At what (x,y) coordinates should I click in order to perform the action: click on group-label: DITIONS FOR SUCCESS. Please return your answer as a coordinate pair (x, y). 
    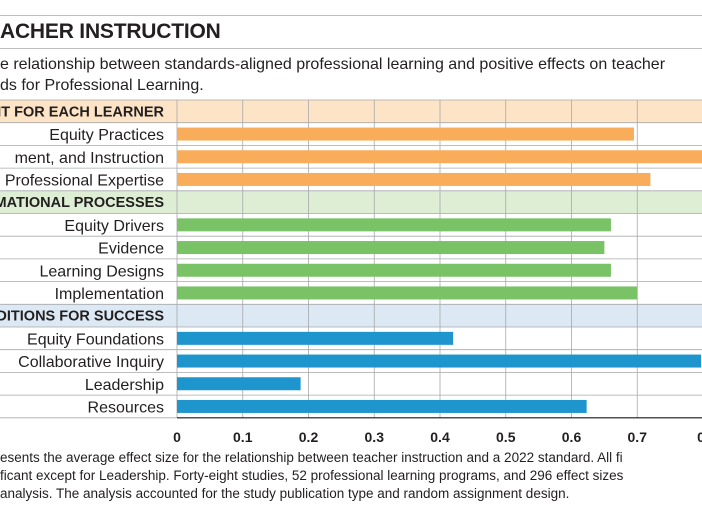
    Looking at the image, I should click on (82, 317).